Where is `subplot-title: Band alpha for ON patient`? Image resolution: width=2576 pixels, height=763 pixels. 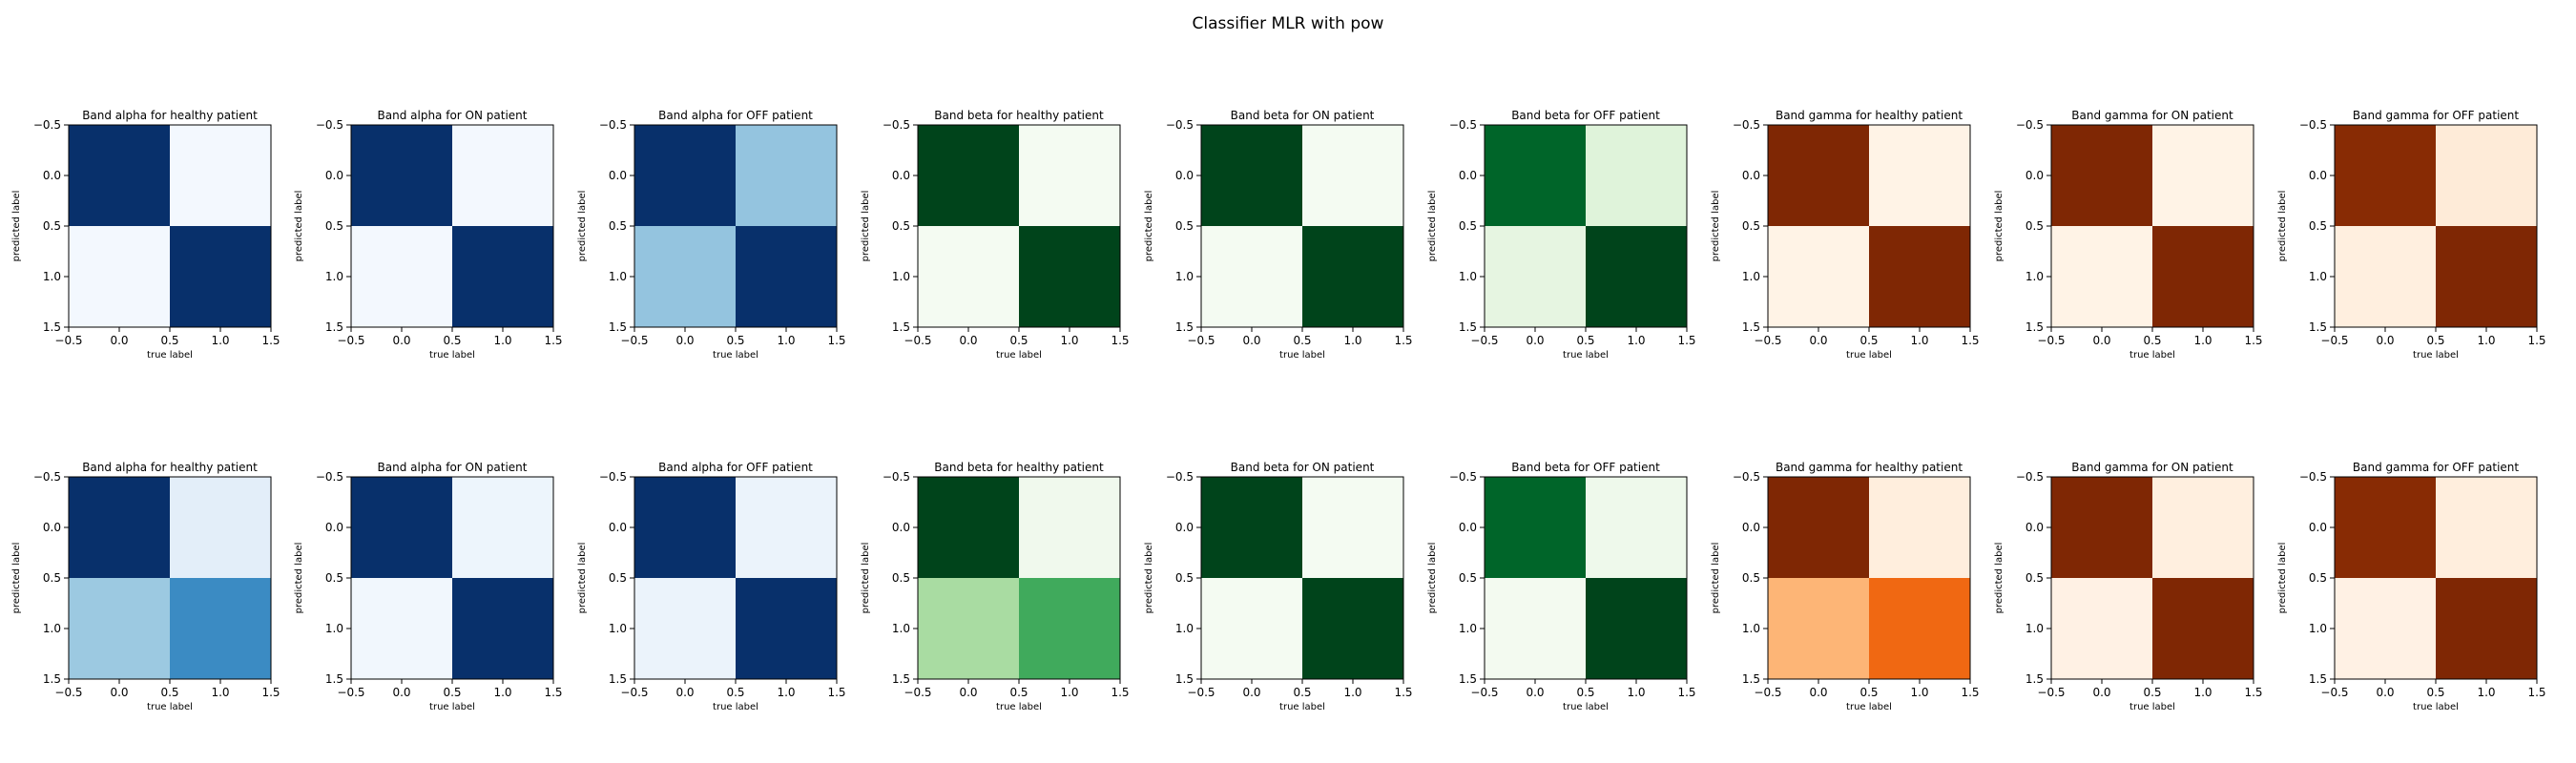
subplot-title: Band alpha for ON patient is located at coordinates (453, 467).